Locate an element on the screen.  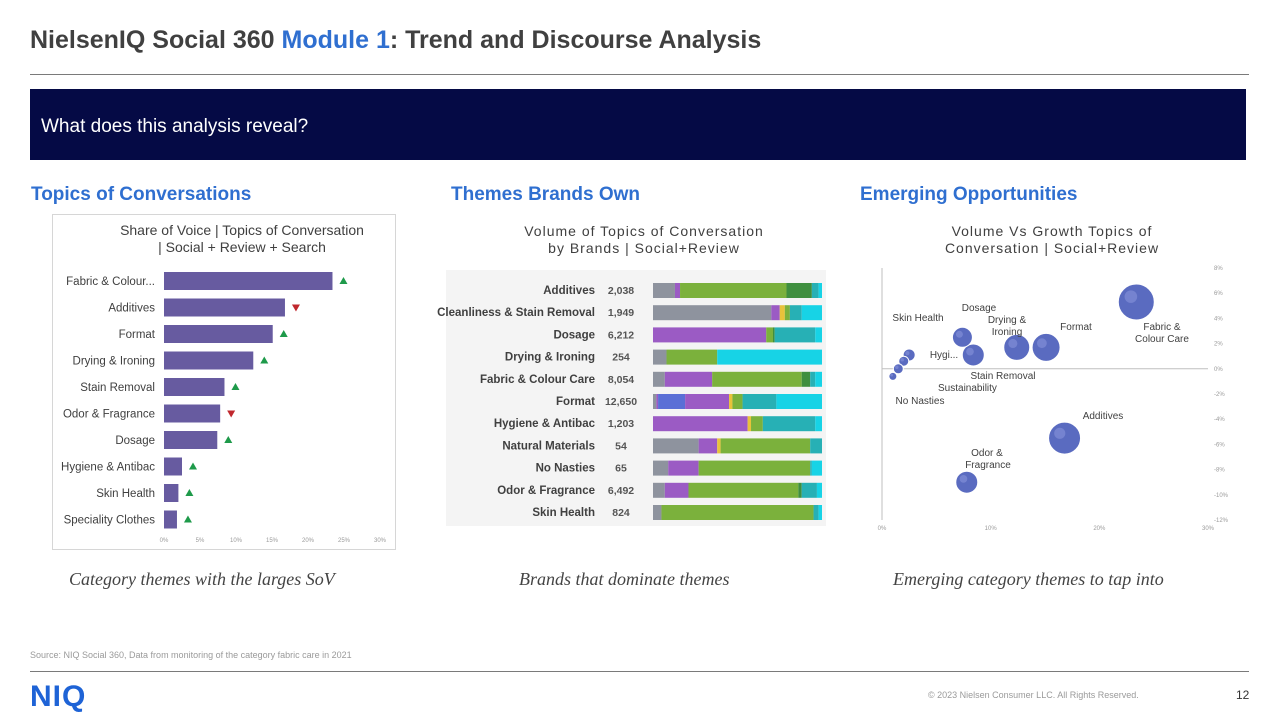
theme-category-label: Odor & Fragrance is located at coordinates (546, 491).